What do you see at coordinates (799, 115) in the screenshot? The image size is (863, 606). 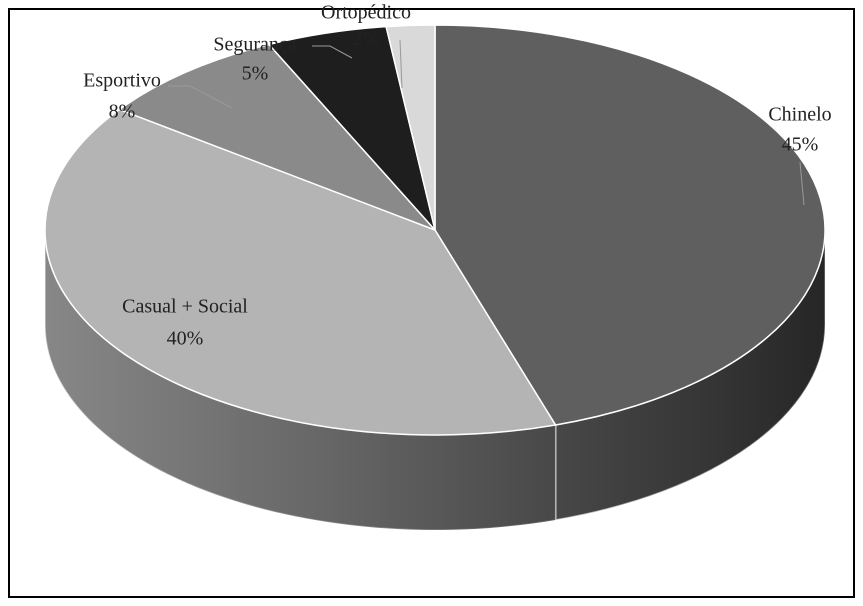 I see `slice-label: Chinelo` at bounding box center [799, 115].